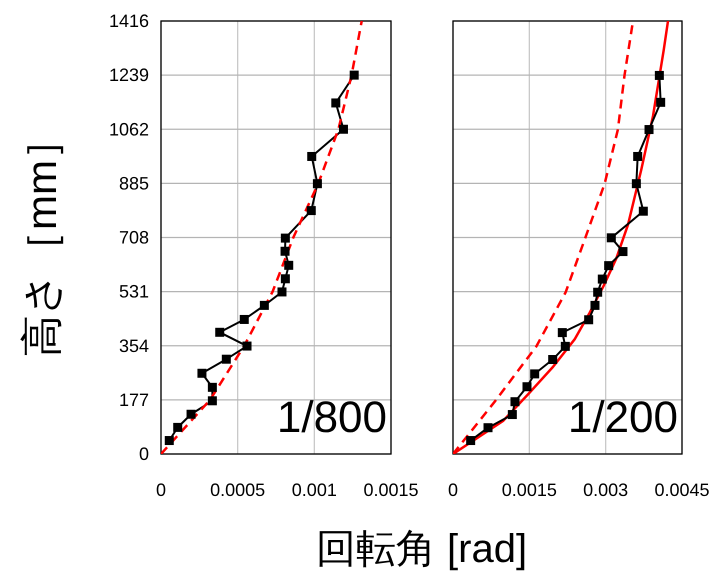  Describe the element at coordinates (605, 490) in the screenshot. I see `x-tick-label: 0.003` at that location.